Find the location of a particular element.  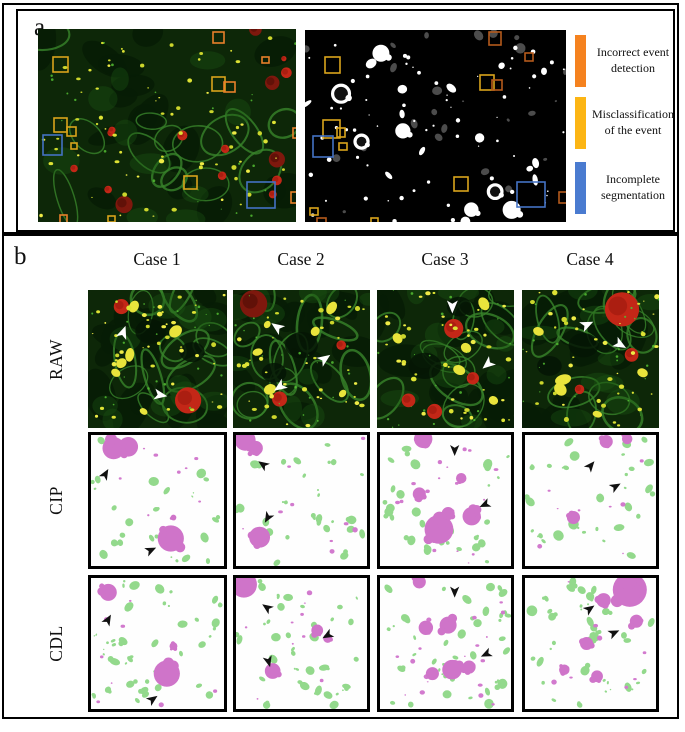

legend-label: Incomplete segmentation is located at coordinates (633, 187).